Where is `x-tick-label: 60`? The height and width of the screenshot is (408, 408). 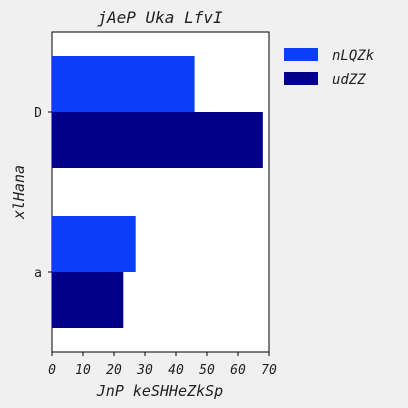
x-tick-label: 60 is located at coordinates (238, 370).